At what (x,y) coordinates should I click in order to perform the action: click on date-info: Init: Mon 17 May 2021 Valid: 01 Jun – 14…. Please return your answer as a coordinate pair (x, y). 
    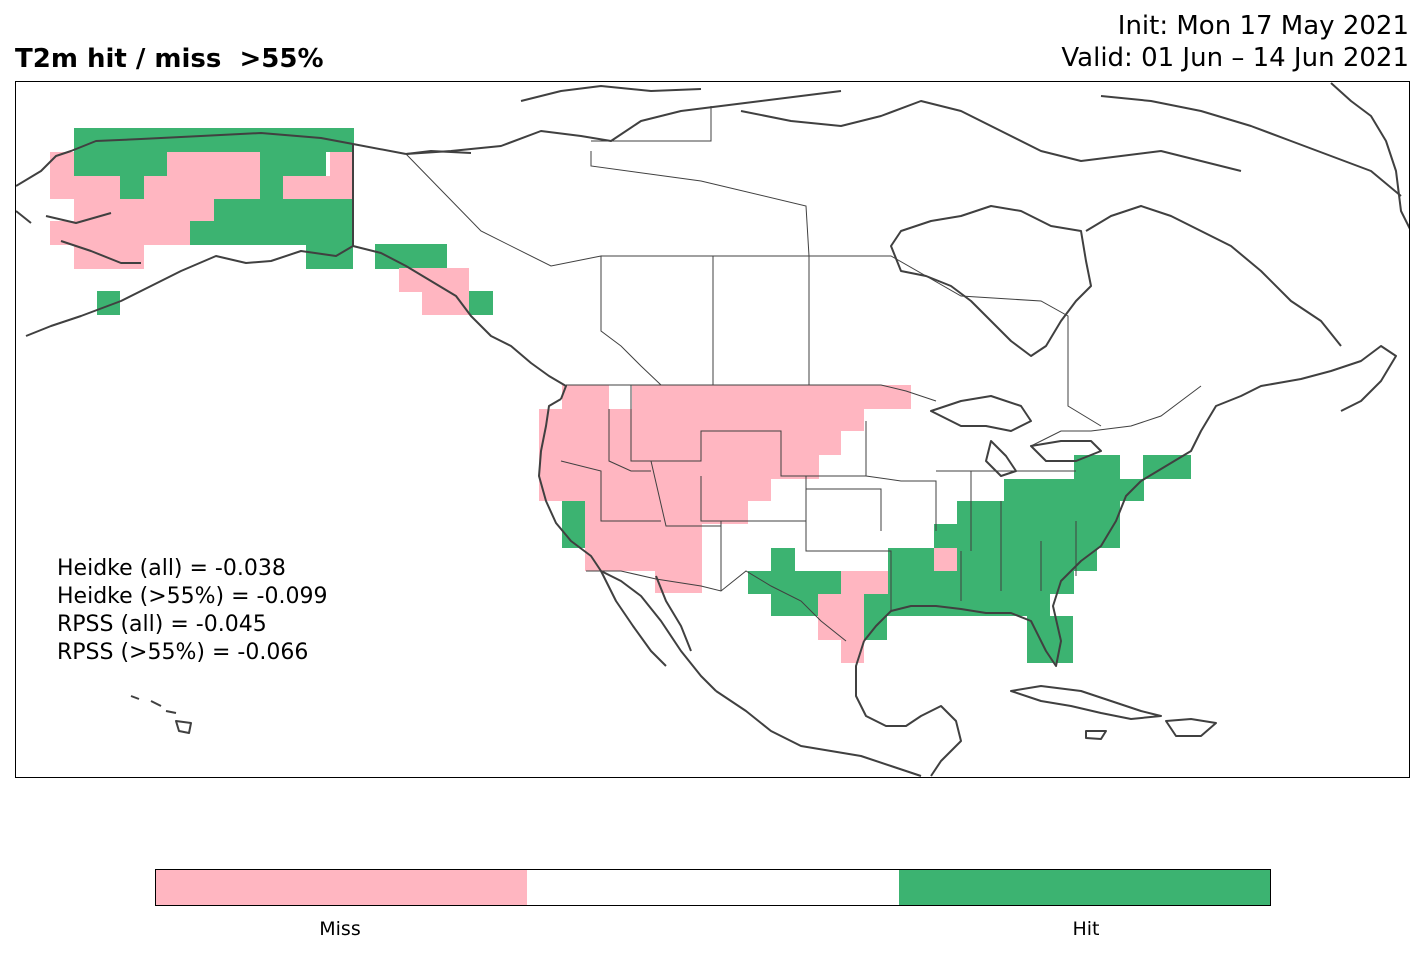
    Looking at the image, I should click on (1235, 42).